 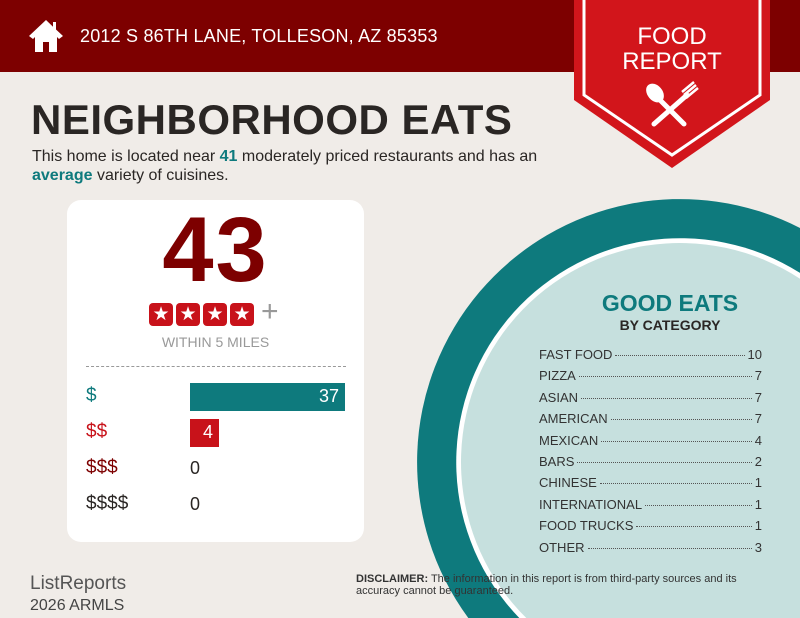 What do you see at coordinates (270, 311) in the screenshot?
I see `rating-plus: +` at bounding box center [270, 311].